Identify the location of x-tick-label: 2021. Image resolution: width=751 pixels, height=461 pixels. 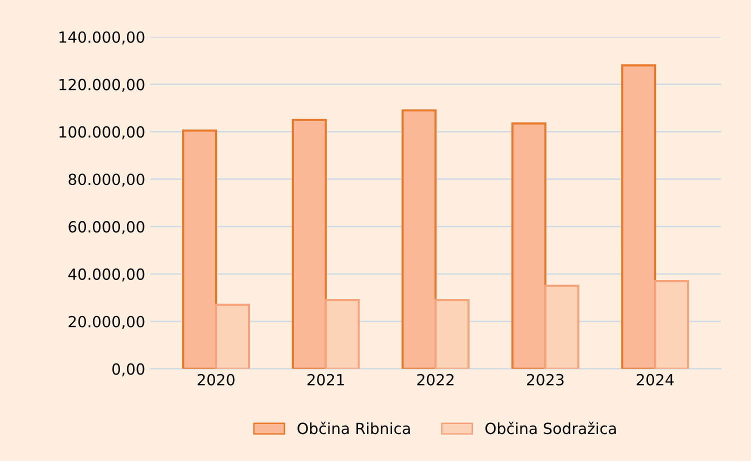
(325, 380).